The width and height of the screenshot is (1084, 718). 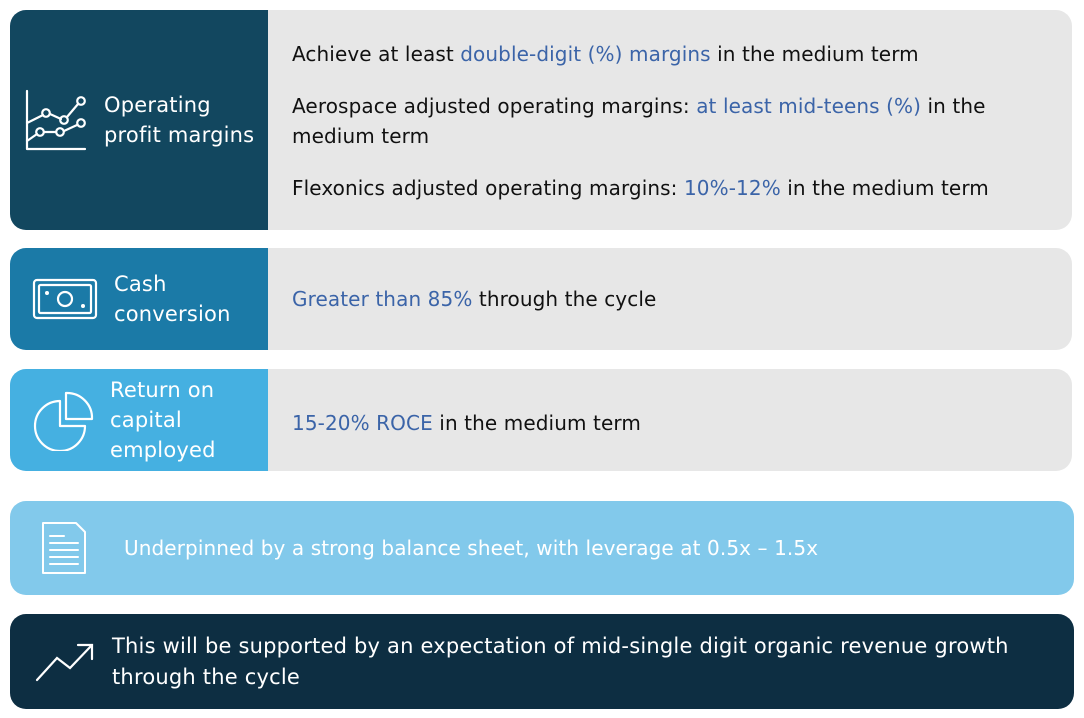 I want to click on target-item: 15-20% ROCE in the medium term, so click(x=466, y=423).